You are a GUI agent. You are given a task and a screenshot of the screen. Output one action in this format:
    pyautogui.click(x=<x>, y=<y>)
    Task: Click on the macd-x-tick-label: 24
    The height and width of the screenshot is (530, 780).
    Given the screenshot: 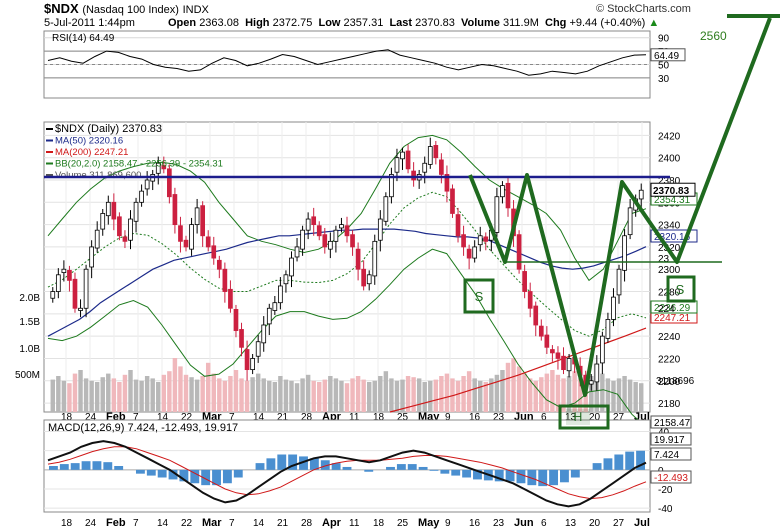 What is the action you would take?
    pyautogui.click(x=91, y=523)
    